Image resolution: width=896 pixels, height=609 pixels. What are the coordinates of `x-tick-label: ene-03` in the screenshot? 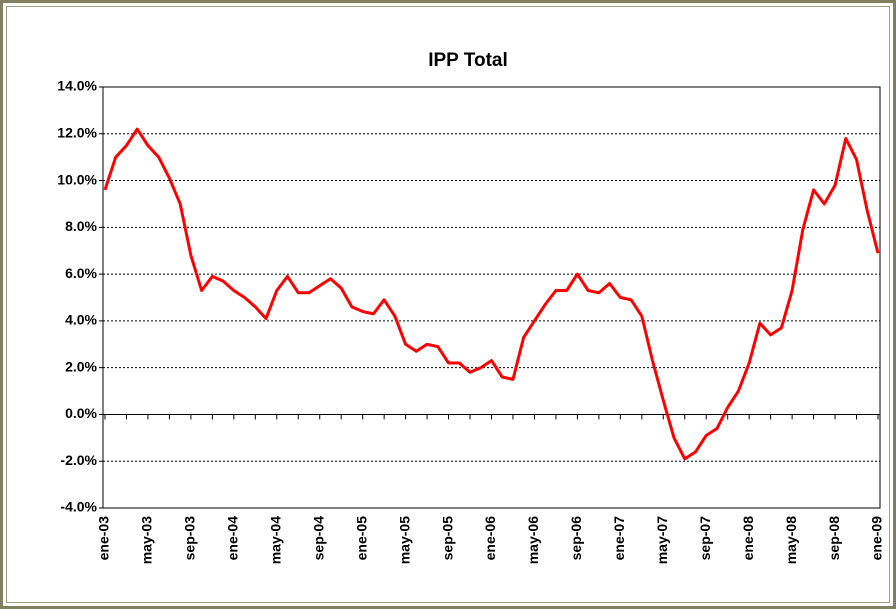 It's located at (104, 538).